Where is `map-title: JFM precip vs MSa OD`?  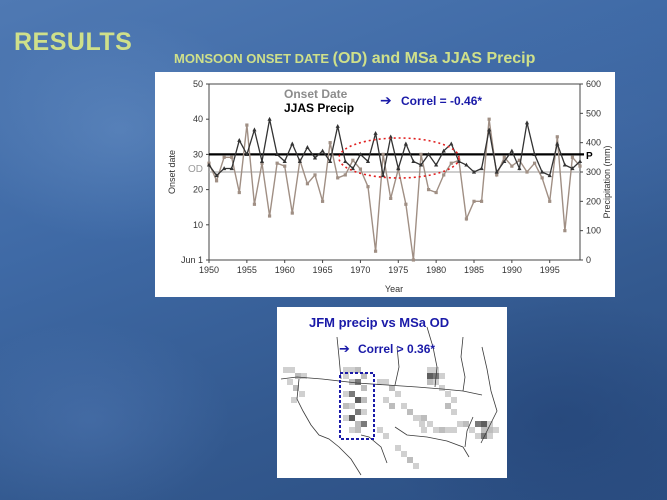 map-title: JFM precip vs MSa OD is located at coordinates (379, 322).